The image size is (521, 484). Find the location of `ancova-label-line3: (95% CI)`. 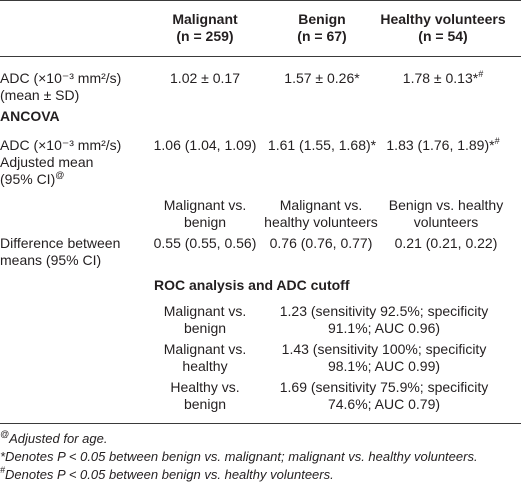

ancova-label-line3: (95% CI) is located at coordinates (28, 179).